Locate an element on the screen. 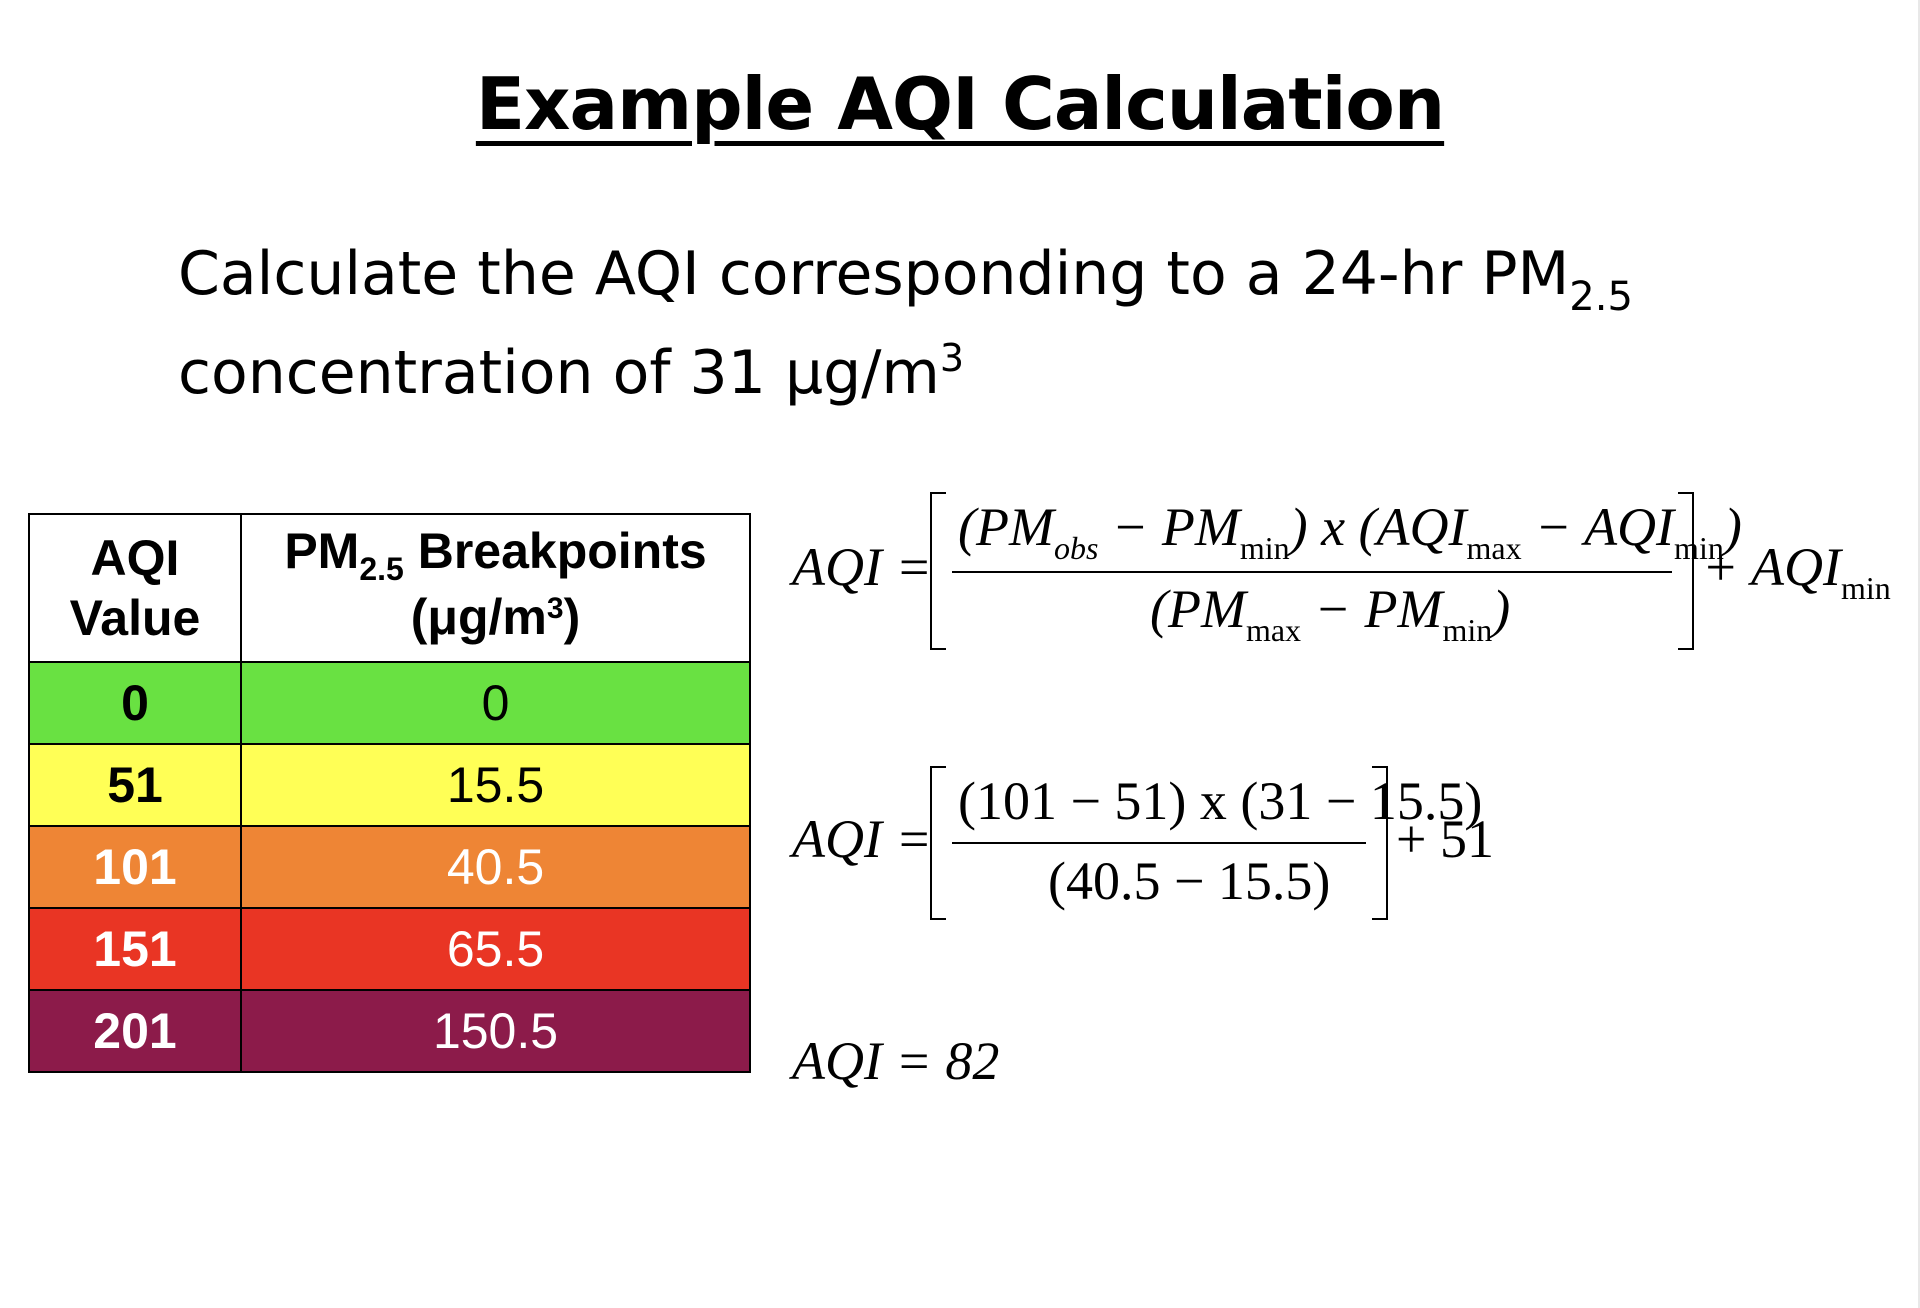  aqi-cell: 51 is located at coordinates (135, 785).